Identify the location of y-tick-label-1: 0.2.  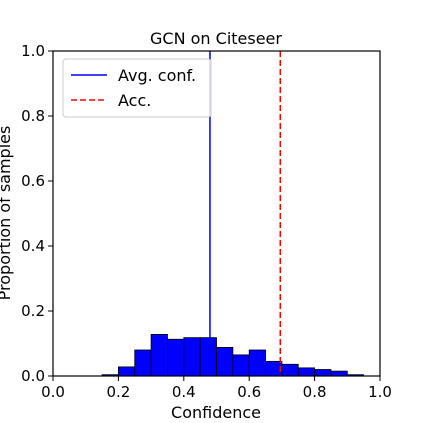
(33, 311).